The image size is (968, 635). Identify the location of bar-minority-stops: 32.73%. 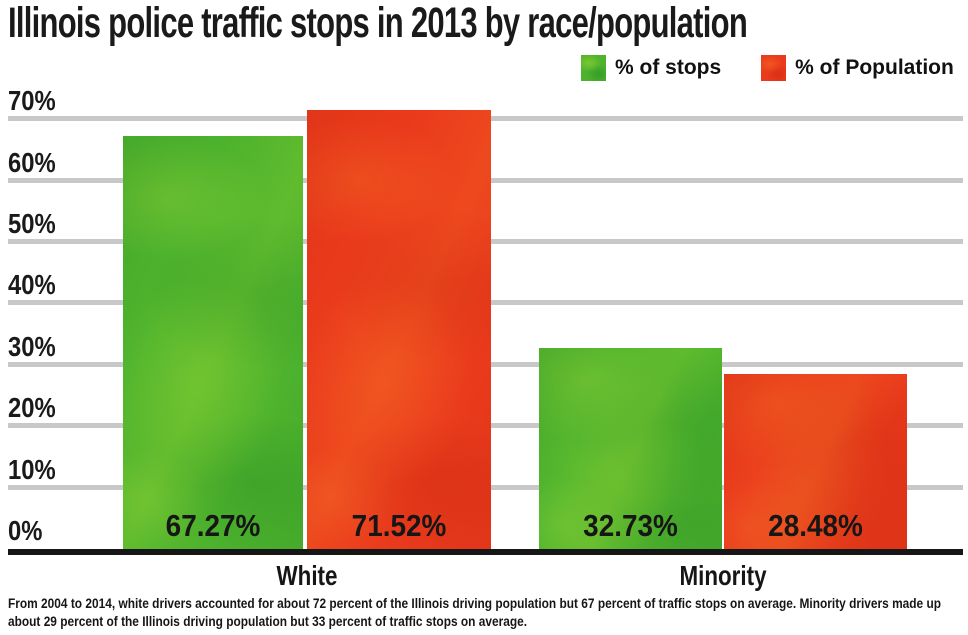
(630, 448).